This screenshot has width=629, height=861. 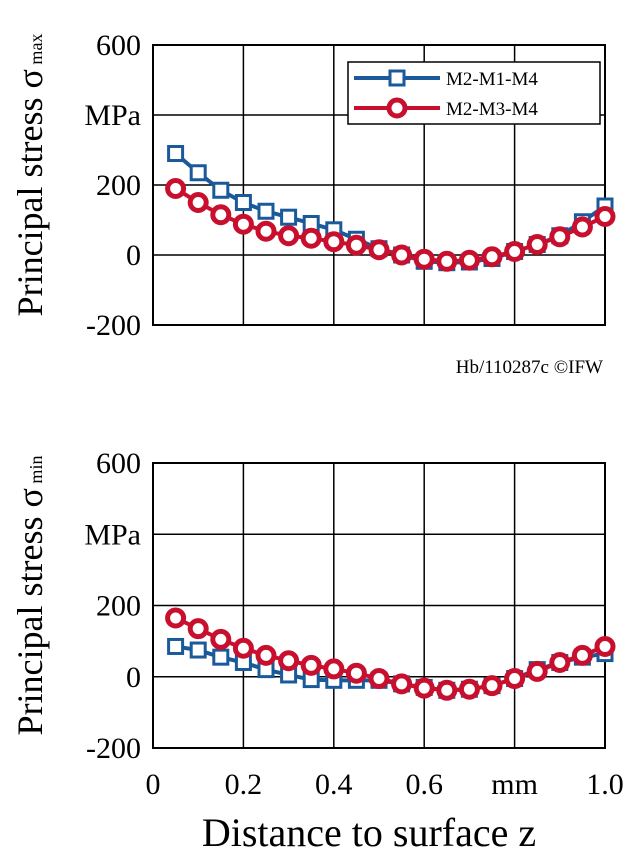 What do you see at coordinates (529, 367) in the screenshot?
I see `credit-label: Hb/110287c ©IFW` at bounding box center [529, 367].